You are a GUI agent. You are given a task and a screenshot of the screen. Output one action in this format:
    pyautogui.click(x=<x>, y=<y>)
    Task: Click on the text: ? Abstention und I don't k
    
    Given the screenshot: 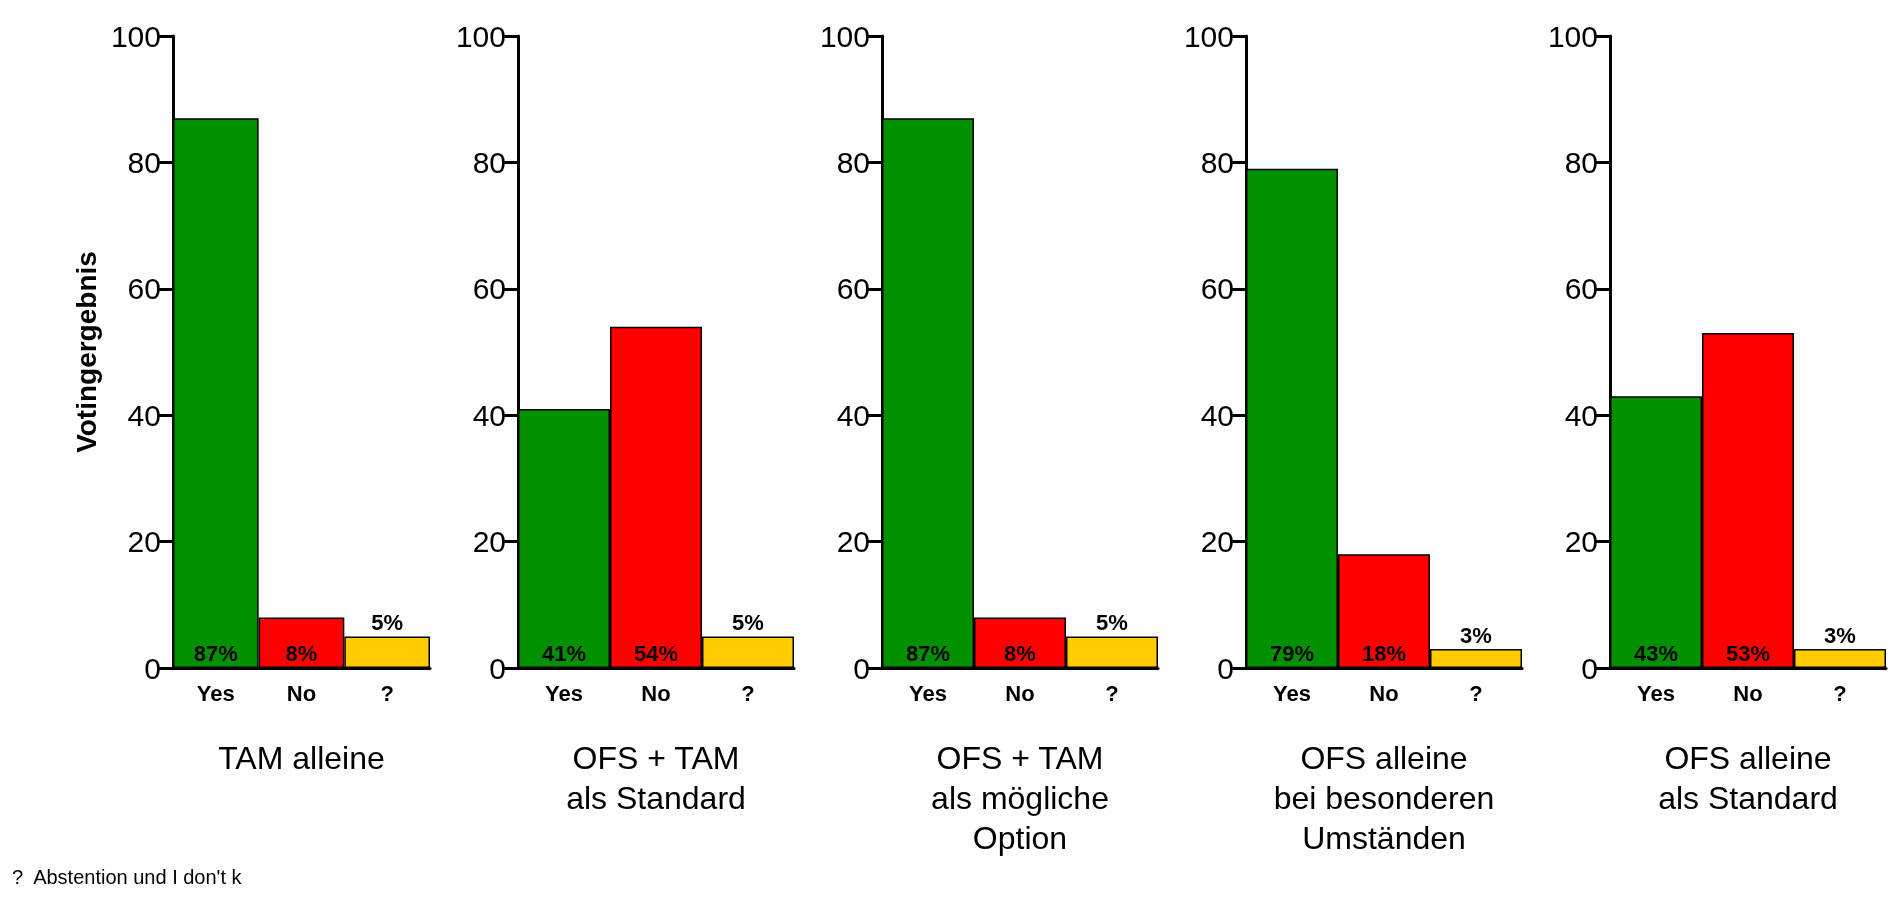 What is the action you would take?
    pyautogui.click(x=127, y=877)
    